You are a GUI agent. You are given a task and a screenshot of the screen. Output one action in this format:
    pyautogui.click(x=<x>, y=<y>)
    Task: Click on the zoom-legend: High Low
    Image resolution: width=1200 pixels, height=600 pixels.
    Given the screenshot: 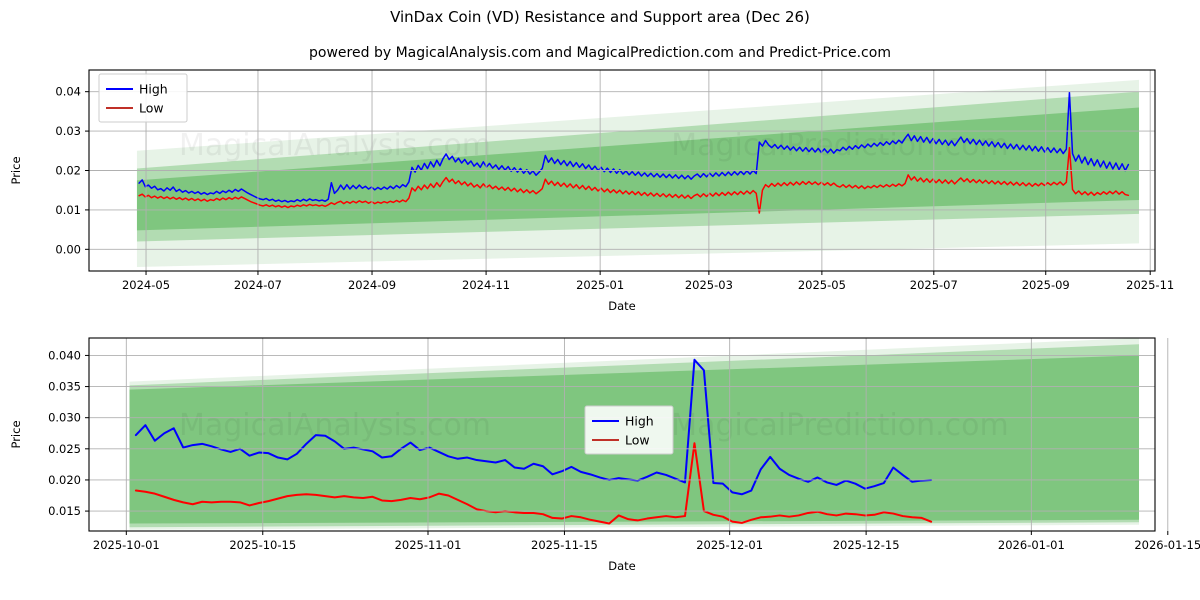 What is the action you would take?
    pyautogui.click(x=629, y=430)
    